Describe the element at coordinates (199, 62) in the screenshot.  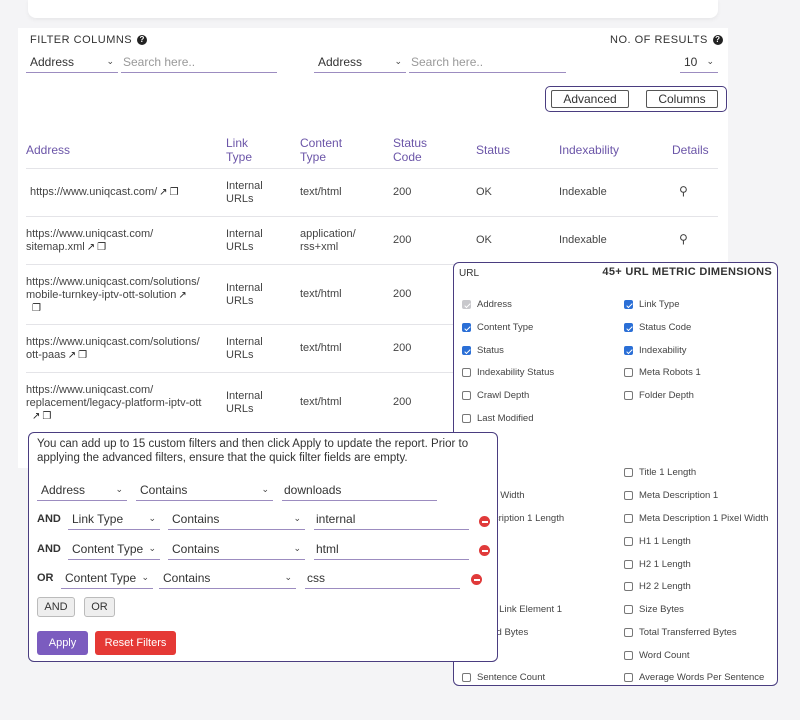
I see `search-input-left: Search here..` at that location.